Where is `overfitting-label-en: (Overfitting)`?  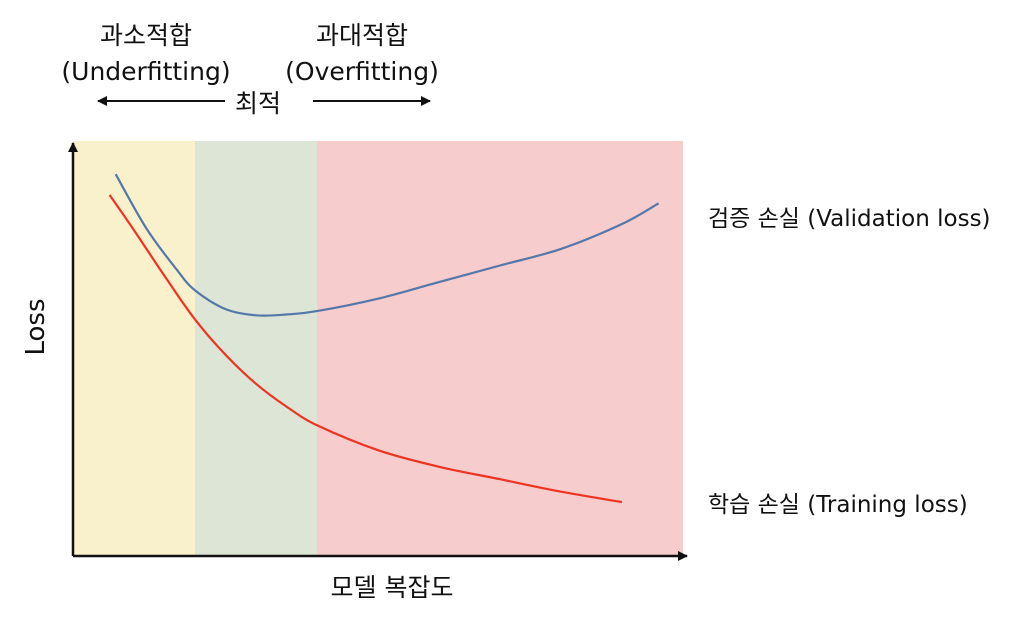
overfitting-label-en: (Overfitting) is located at coordinates (362, 71).